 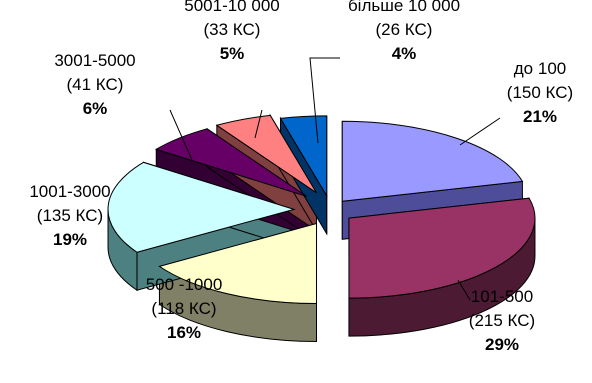 I want to click on slice-count: (33 КС), so click(x=232, y=29).